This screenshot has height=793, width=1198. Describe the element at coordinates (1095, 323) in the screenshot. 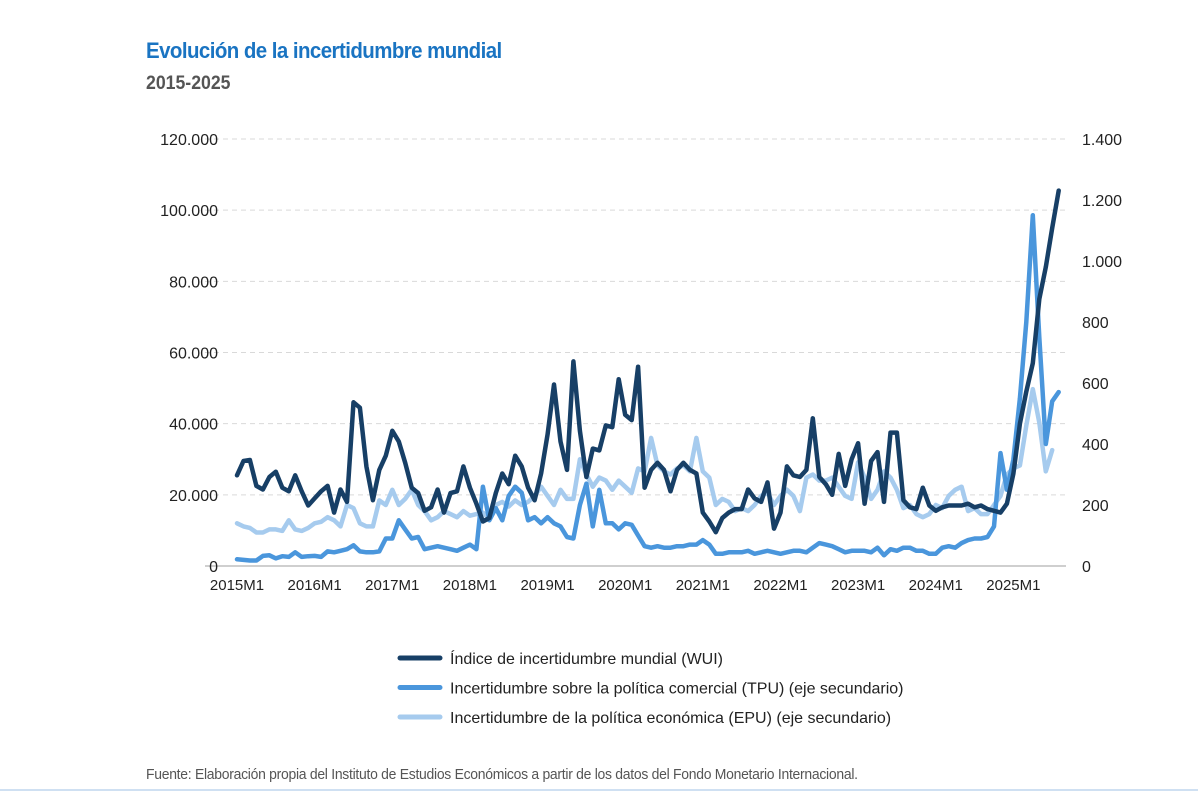

I see `y-right-tick-label: 800` at that location.